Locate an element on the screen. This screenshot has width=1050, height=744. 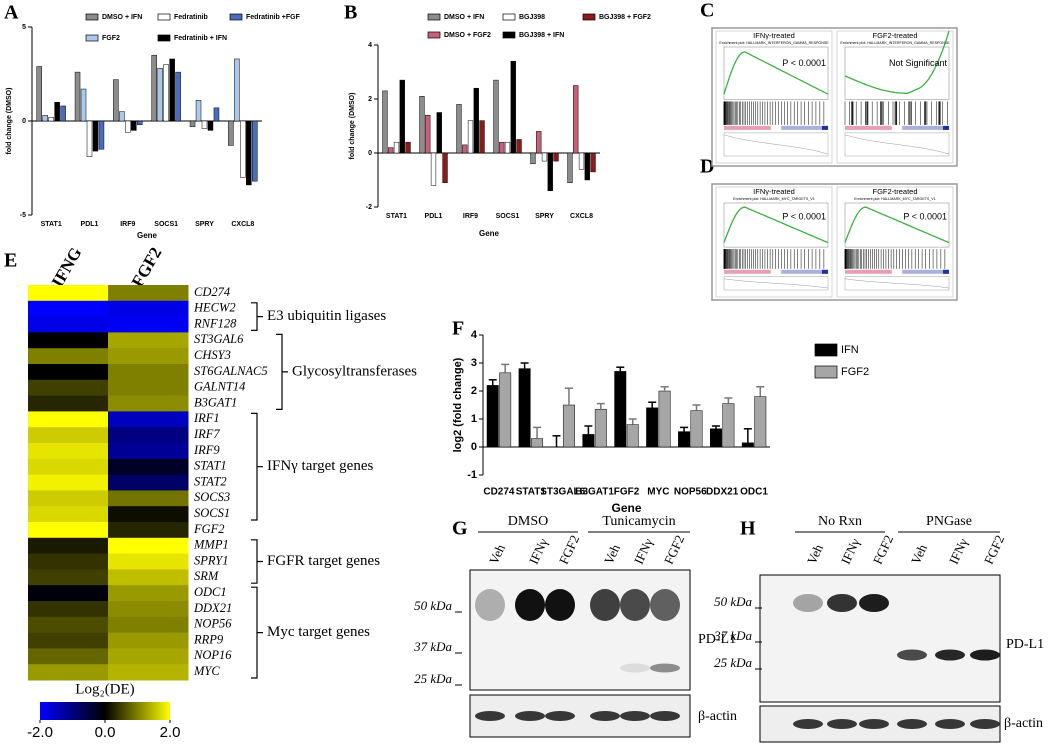
x-tick-label: IRF9 is located at coordinates (127, 224).